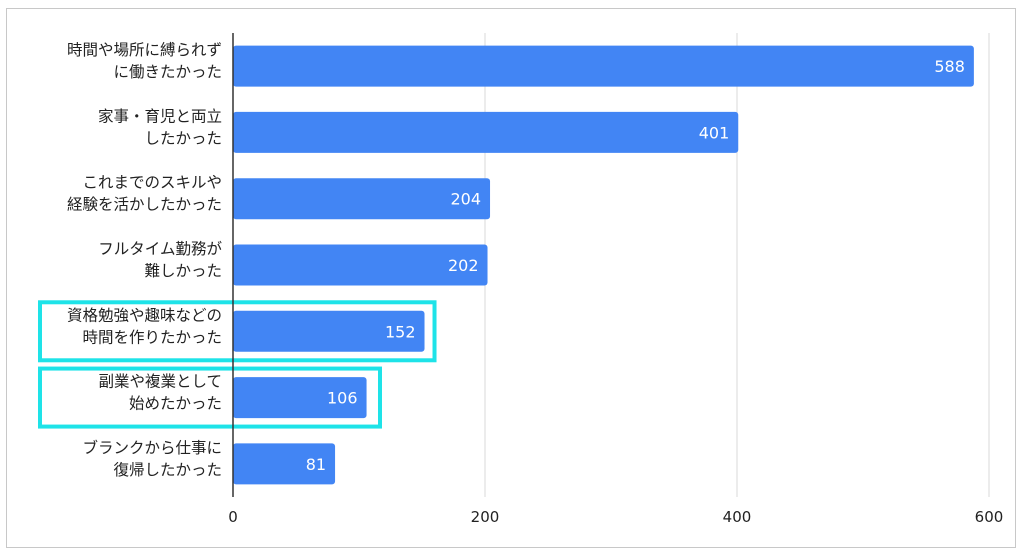  What do you see at coordinates (463, 265) in the screenshot?
I see `data-label: 202` at bounding box center [463, 265].